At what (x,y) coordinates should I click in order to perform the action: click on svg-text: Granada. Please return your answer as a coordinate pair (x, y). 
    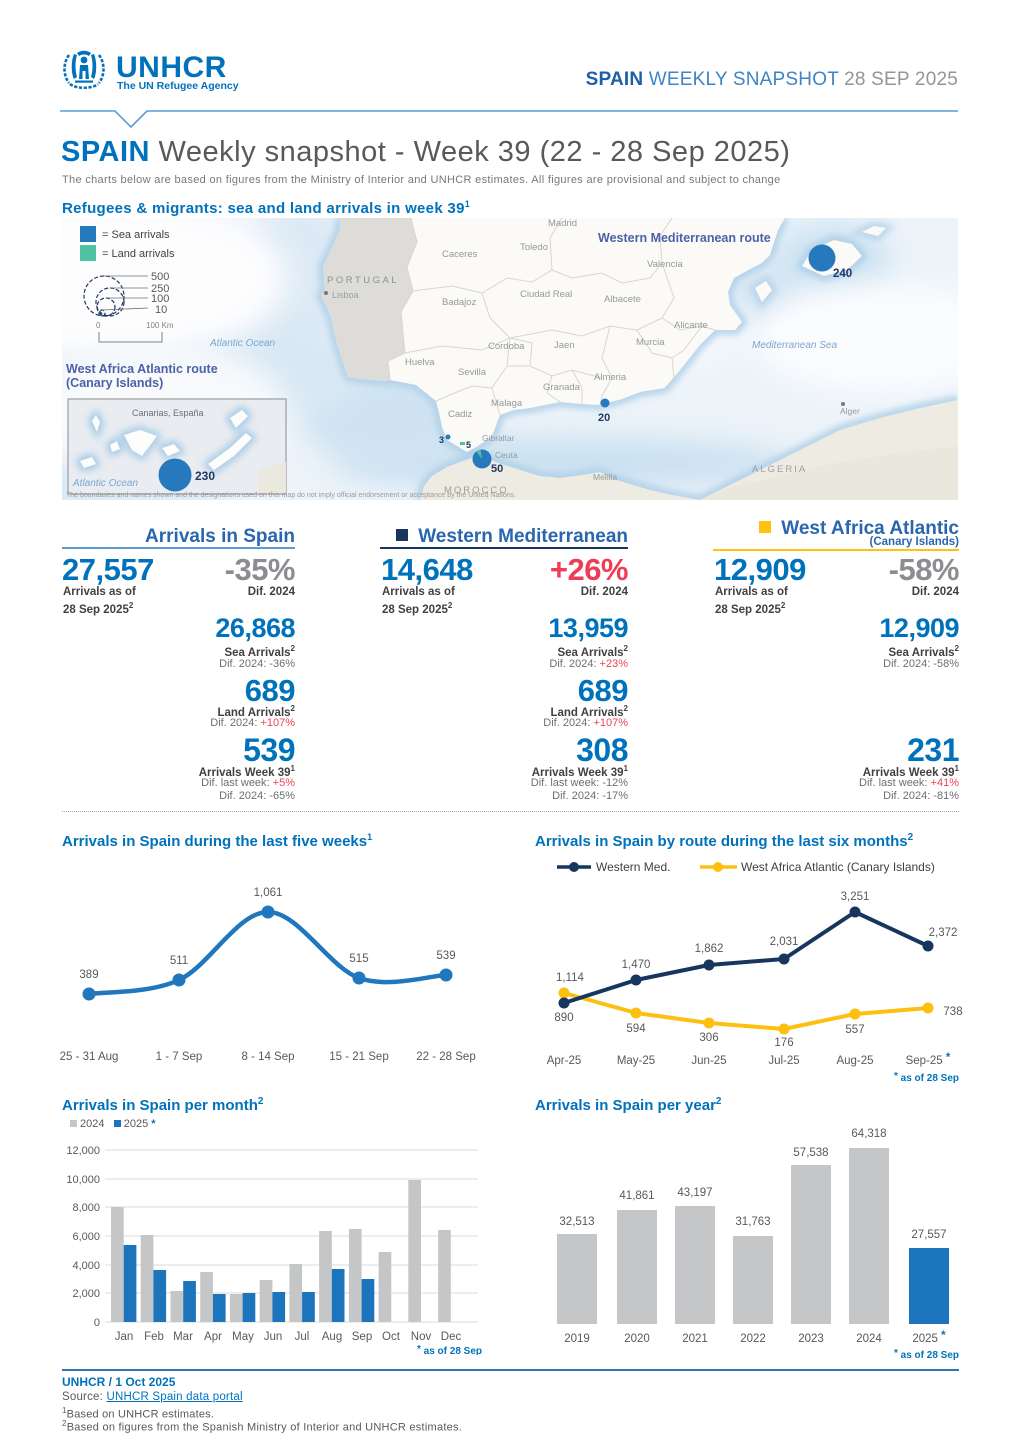
    Looking at the image, I should click on (562, 387).